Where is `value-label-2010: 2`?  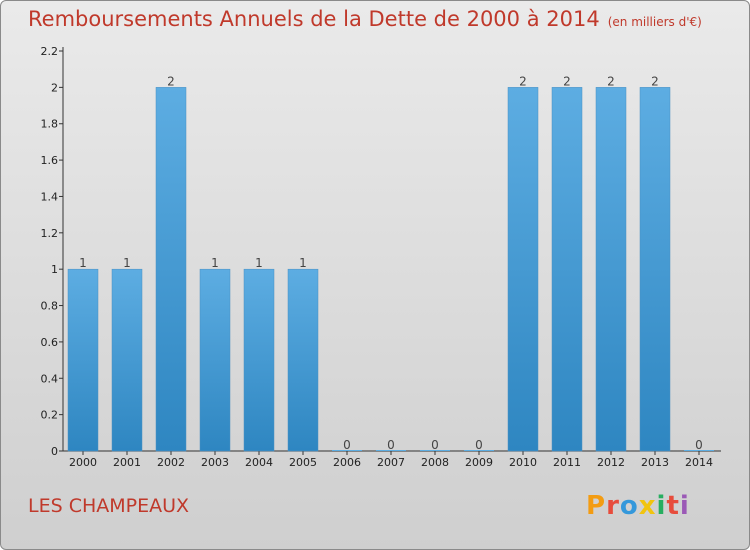 value-label-2010: 2 is located at coordinates (523, 81).